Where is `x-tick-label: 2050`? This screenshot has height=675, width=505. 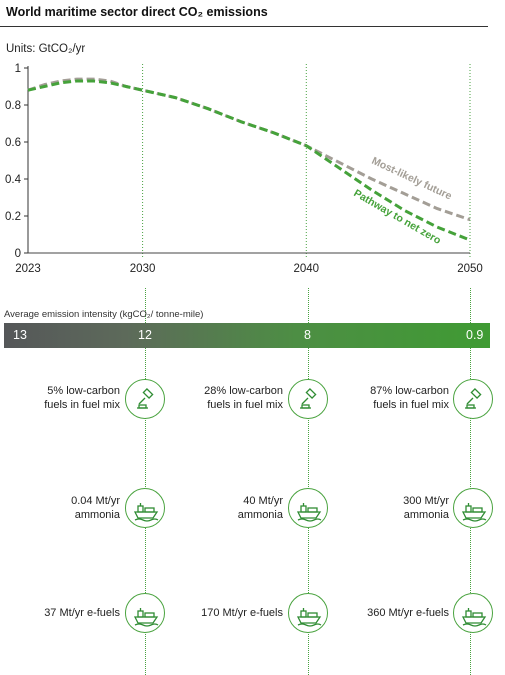
x-tick-label: 2050 is located at coordinates (470, 269).